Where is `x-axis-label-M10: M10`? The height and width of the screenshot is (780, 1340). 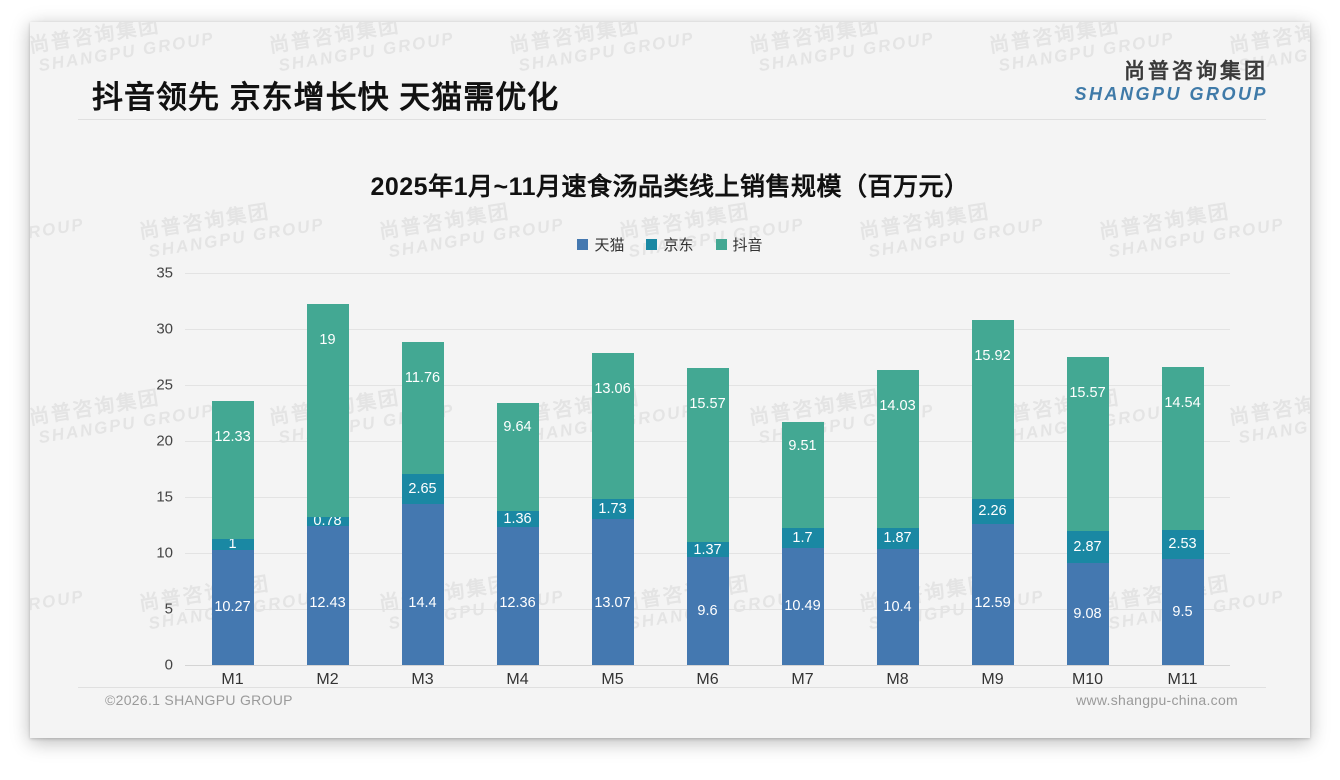 x-axis-label-M10: M10 is located at coordinates (1087, 679).